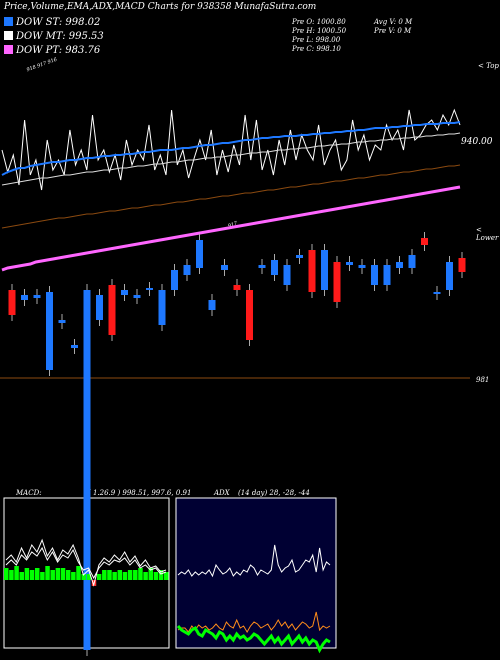 This screenshot has width=500, height=660. What do you see at coordinates (8, 35) in the screenshot?
I see `legend-swatch-mt` at bounding box center [8, 35].